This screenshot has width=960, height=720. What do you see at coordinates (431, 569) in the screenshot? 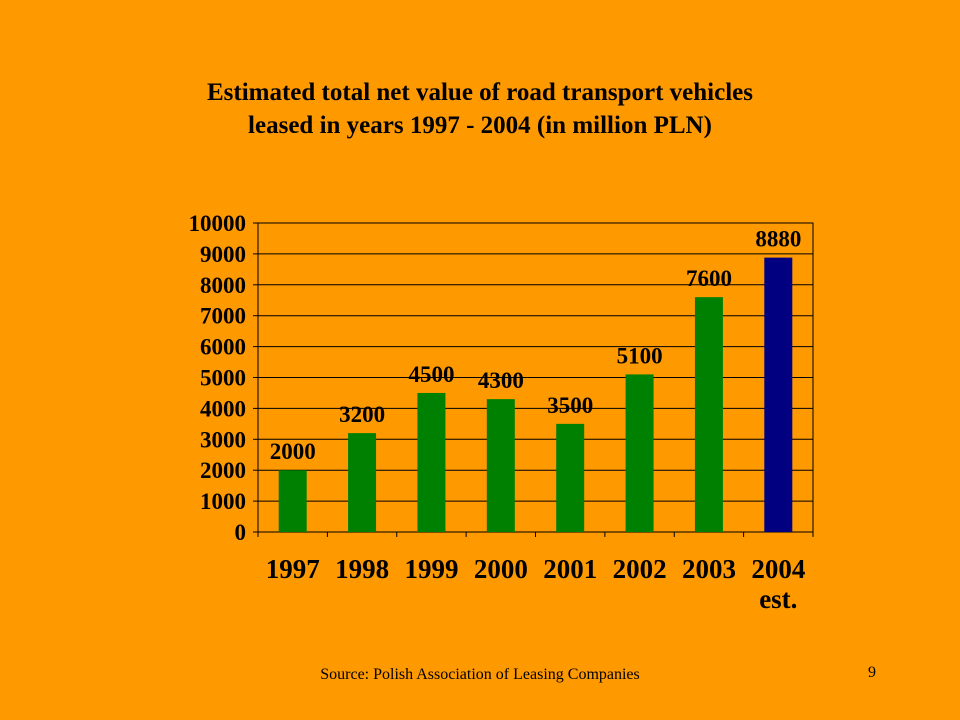
I see `x-tick-label: 1999` at bounding box center [431, 569].